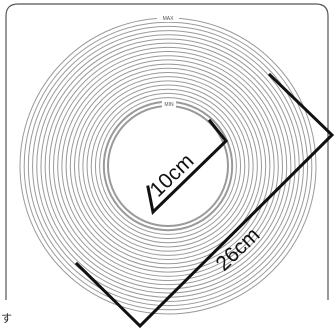 This screenshot has height=328, width=334. I want to click on inner-dimension, so click(187, 166).